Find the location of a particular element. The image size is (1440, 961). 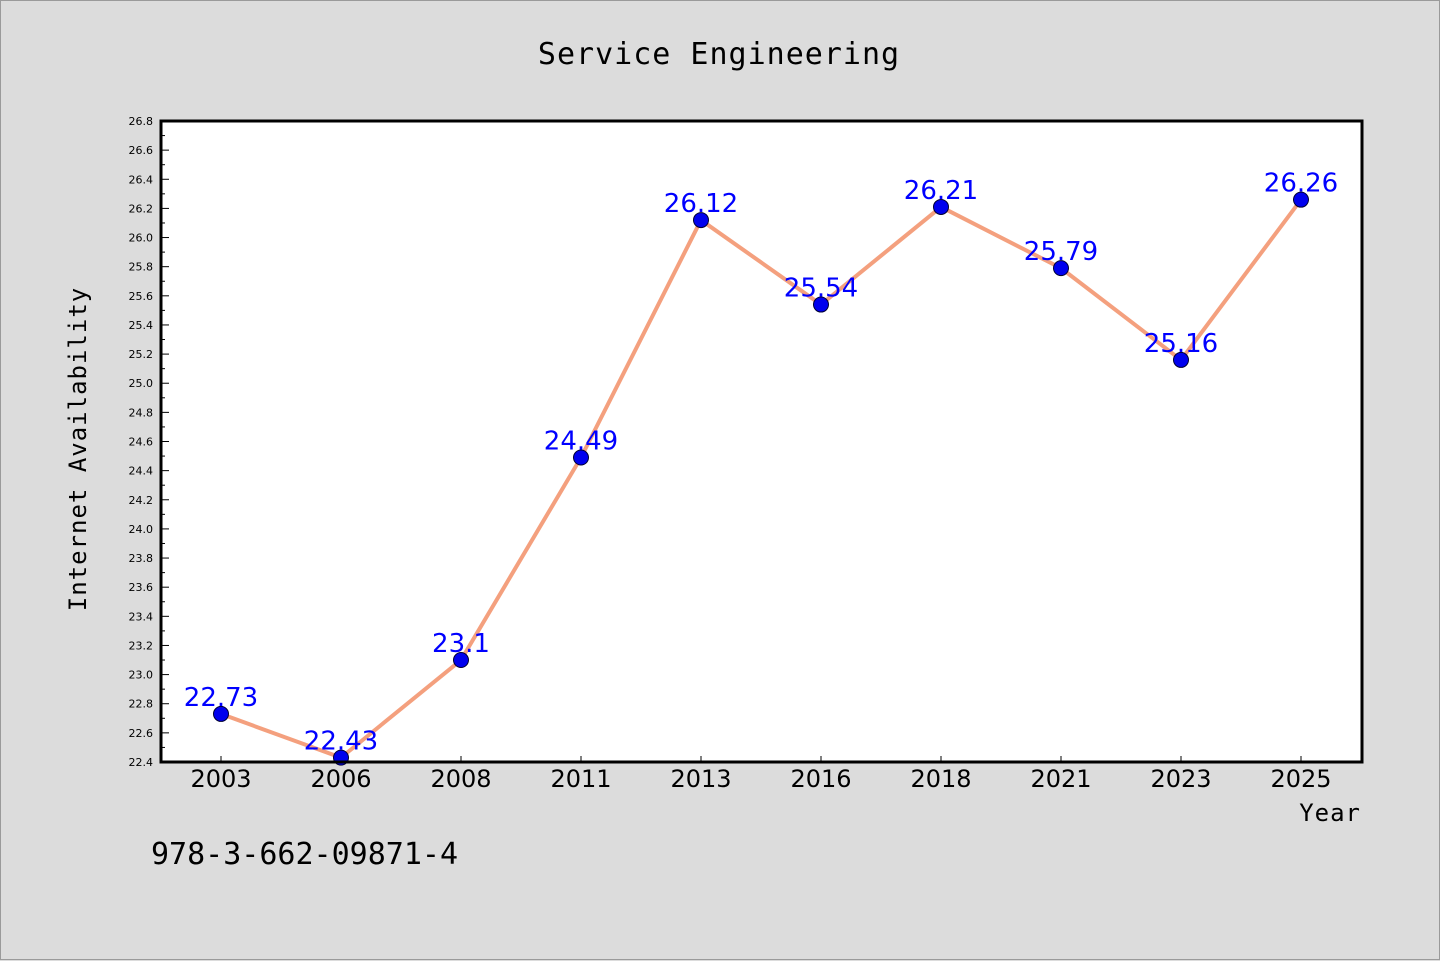

y-tick-label: 25.0 is located at coordinates (141, 383).